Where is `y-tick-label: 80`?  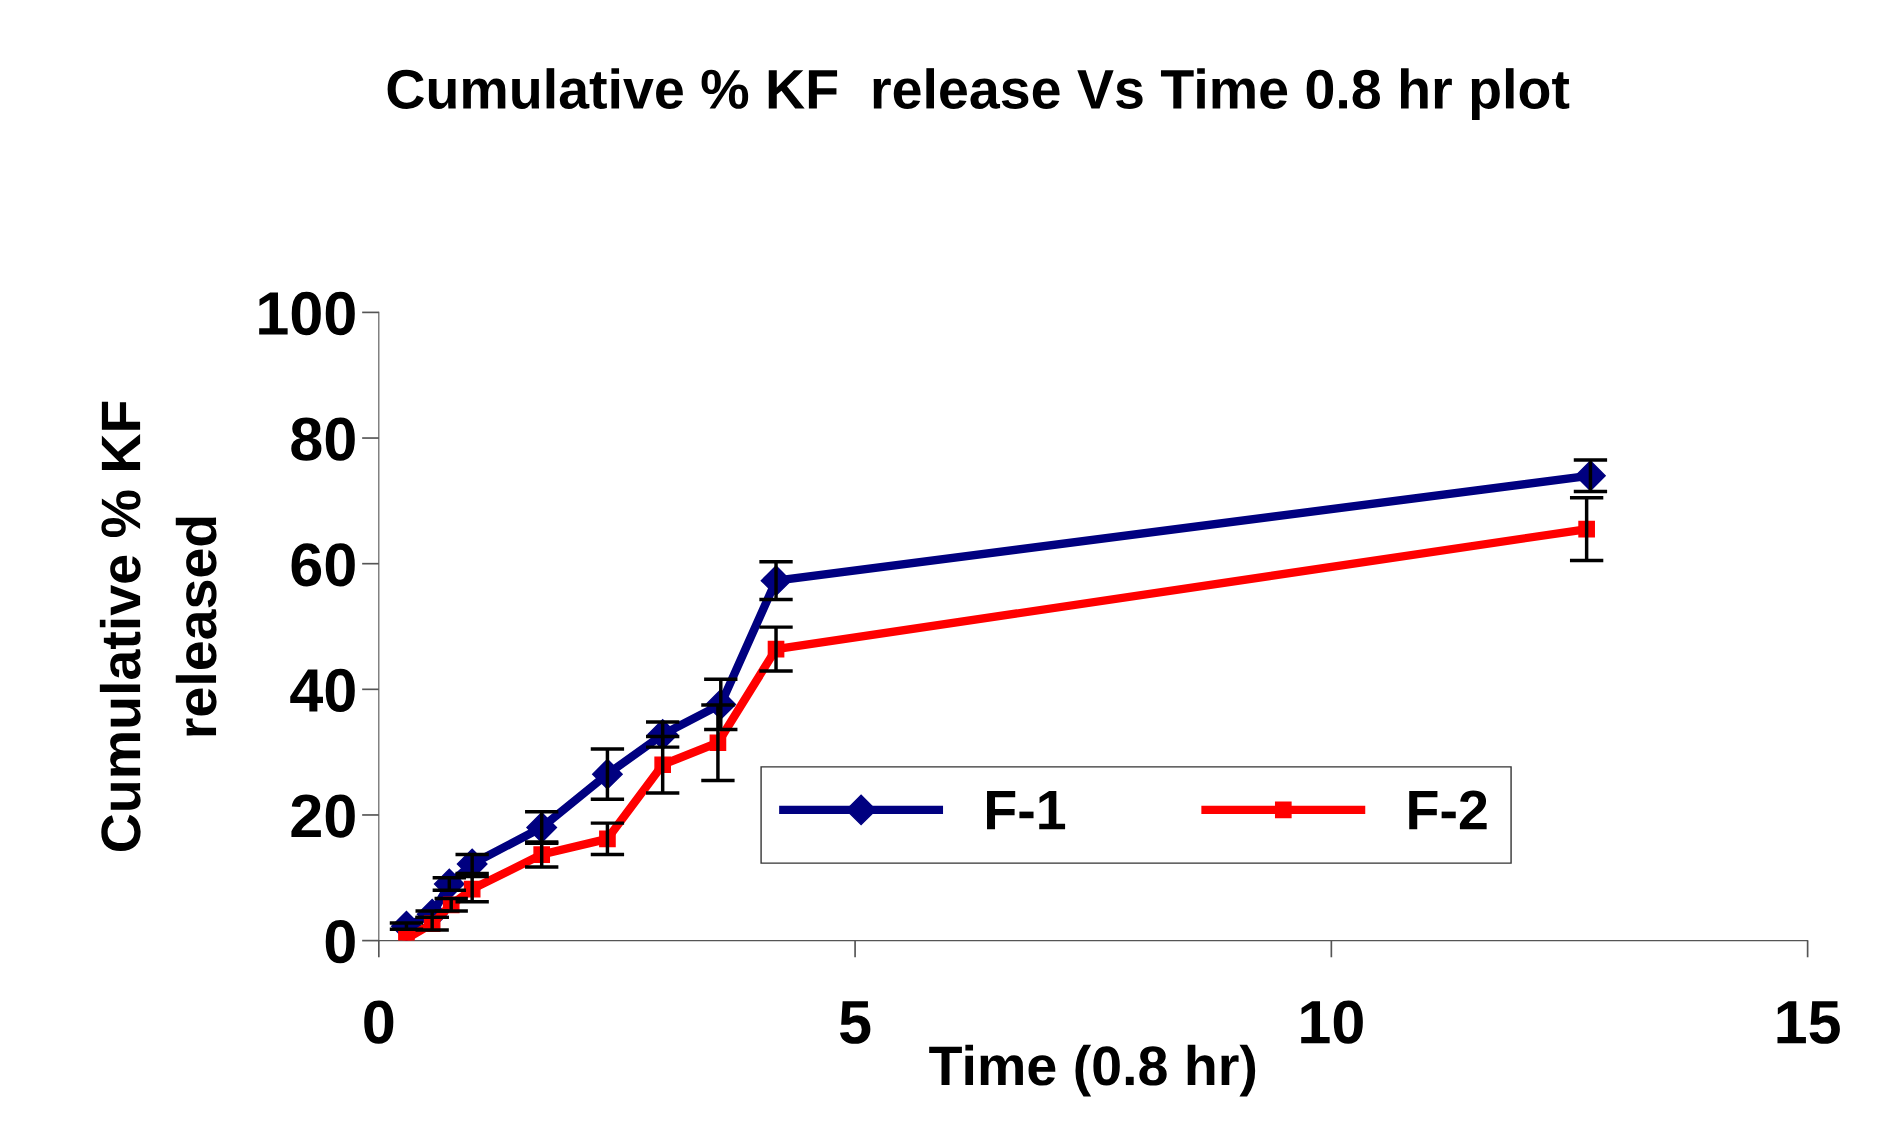 y-tick-label: 80 is located at coordinates (323, 439).